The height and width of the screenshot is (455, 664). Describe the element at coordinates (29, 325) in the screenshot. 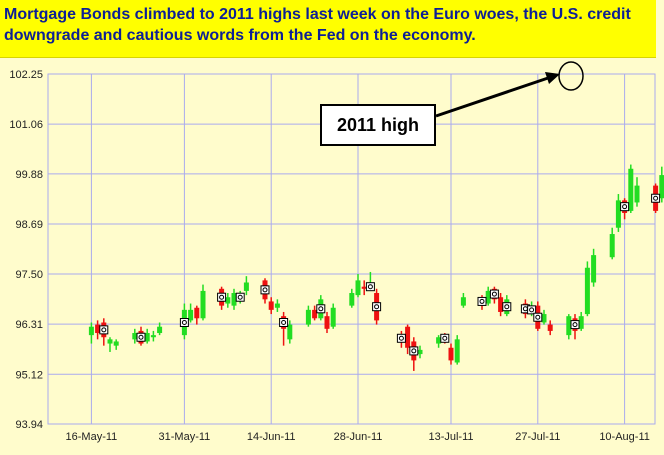

I see `y-tick-label: 96.31` at that location.